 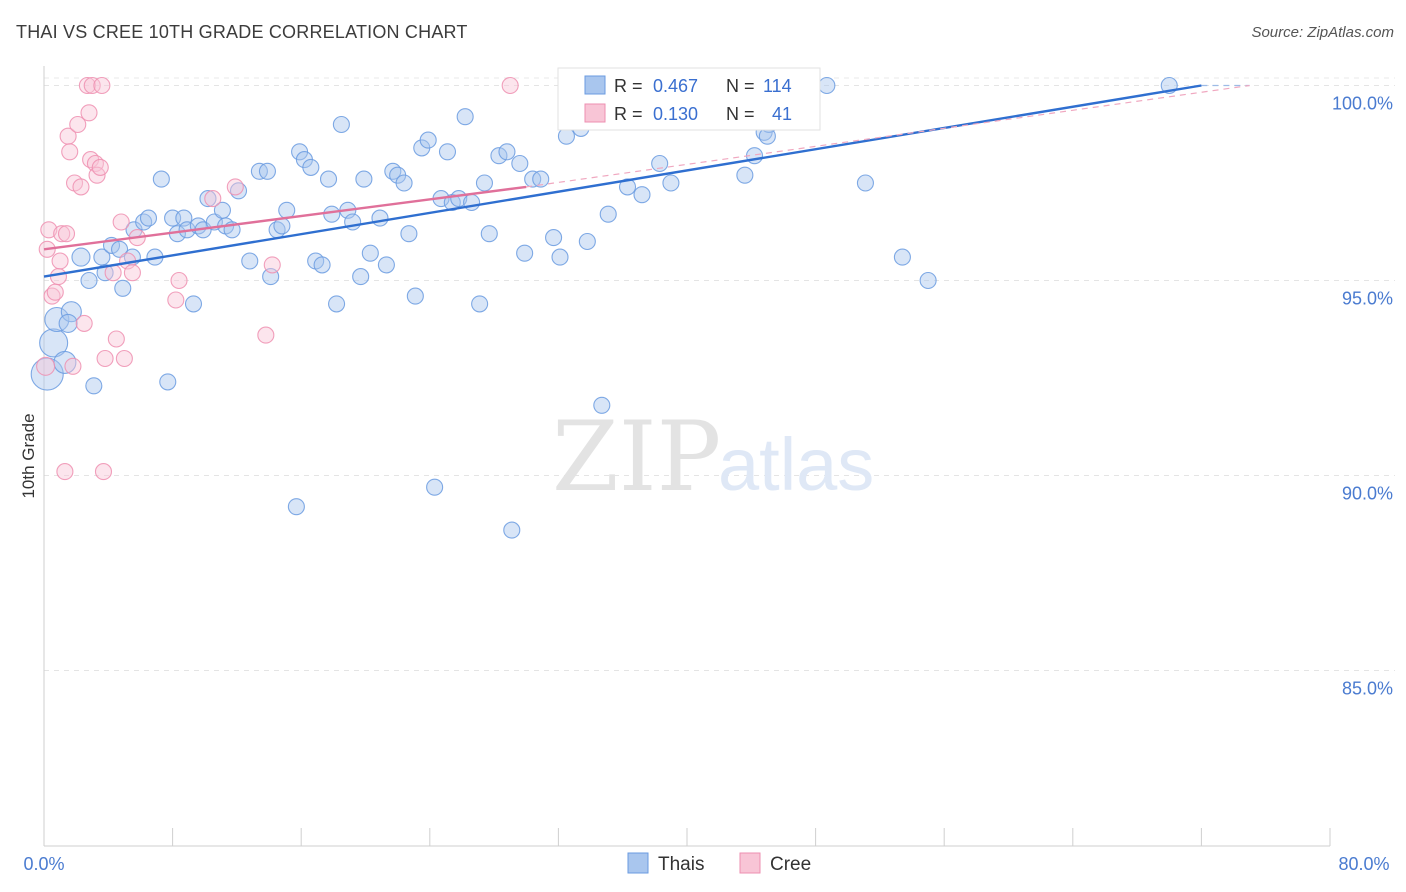 I want to click on x-ticks, so click(x=687, y=837).